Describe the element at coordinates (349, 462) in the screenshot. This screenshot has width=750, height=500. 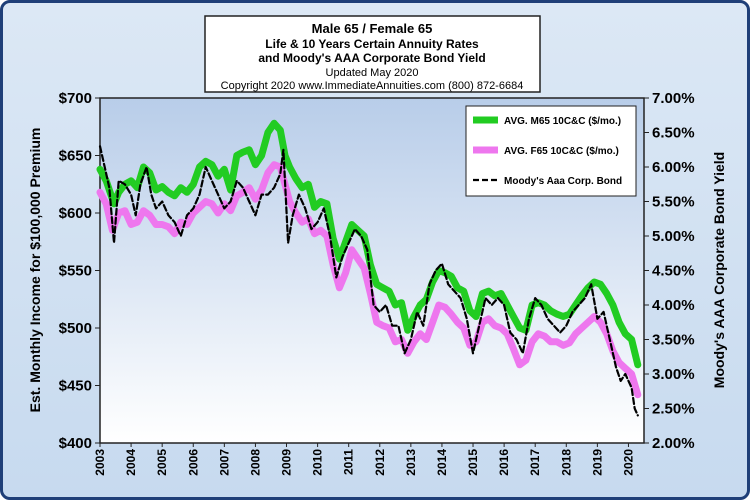
I see `x-tick-label: 2011` at that location.